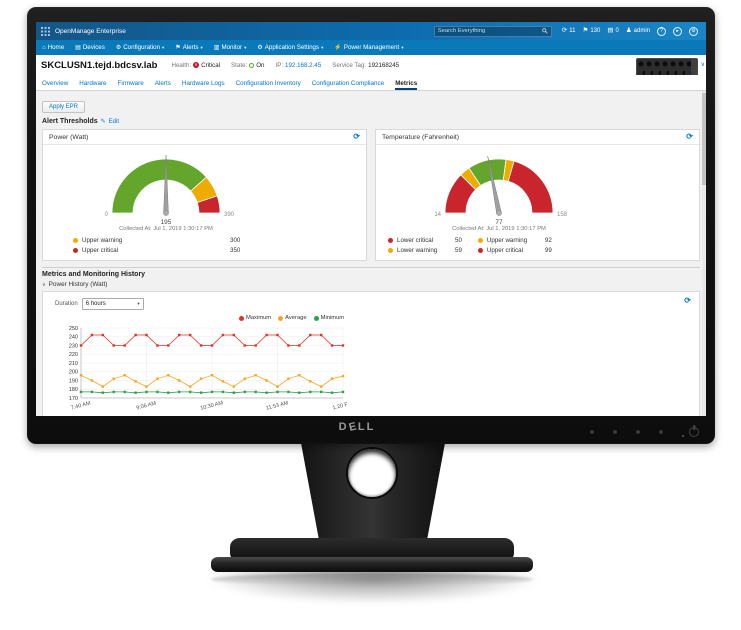  Describe the element at coordinates (371, 121) in the screenshot. I see `alert-thresholds-header: Alert Thresholds ✎ Edit` at that location.